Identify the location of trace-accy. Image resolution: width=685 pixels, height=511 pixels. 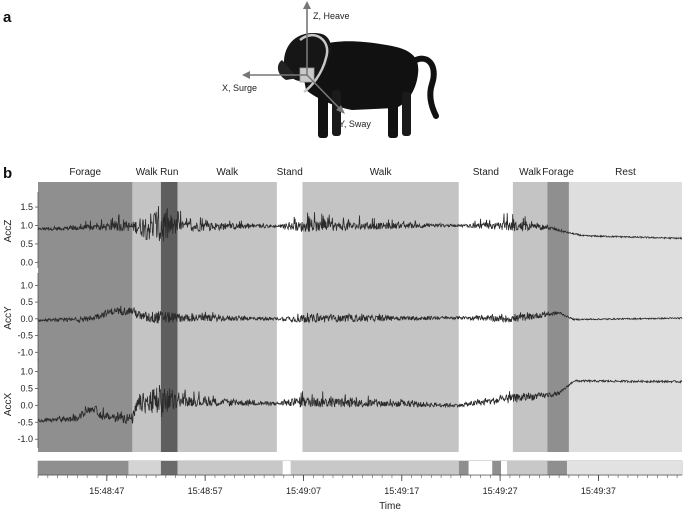
(360, 314).